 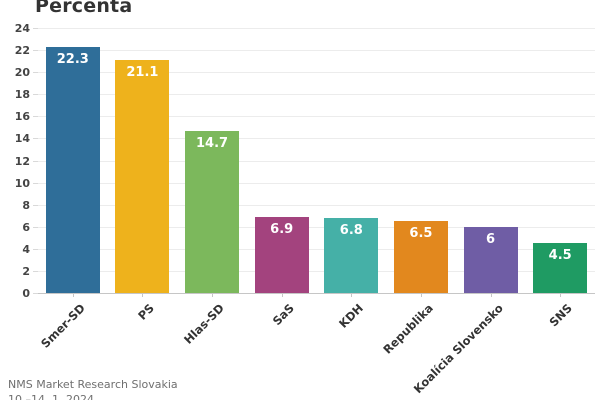 I want to click on bar-value-label: 22.3, so click(x=72, y=59).